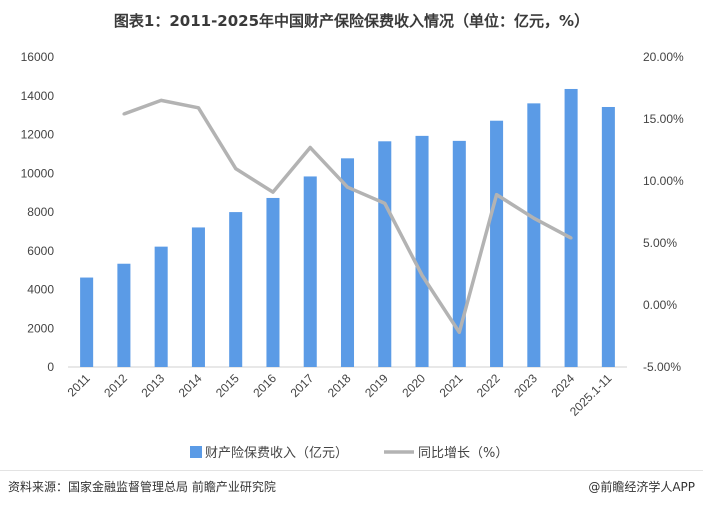 The height and width of the screenshot is (506, 703). I want to click on left-axis: 0 2000 4000 6000 8000 10000 12000 14000 16000, so click(38, 212).